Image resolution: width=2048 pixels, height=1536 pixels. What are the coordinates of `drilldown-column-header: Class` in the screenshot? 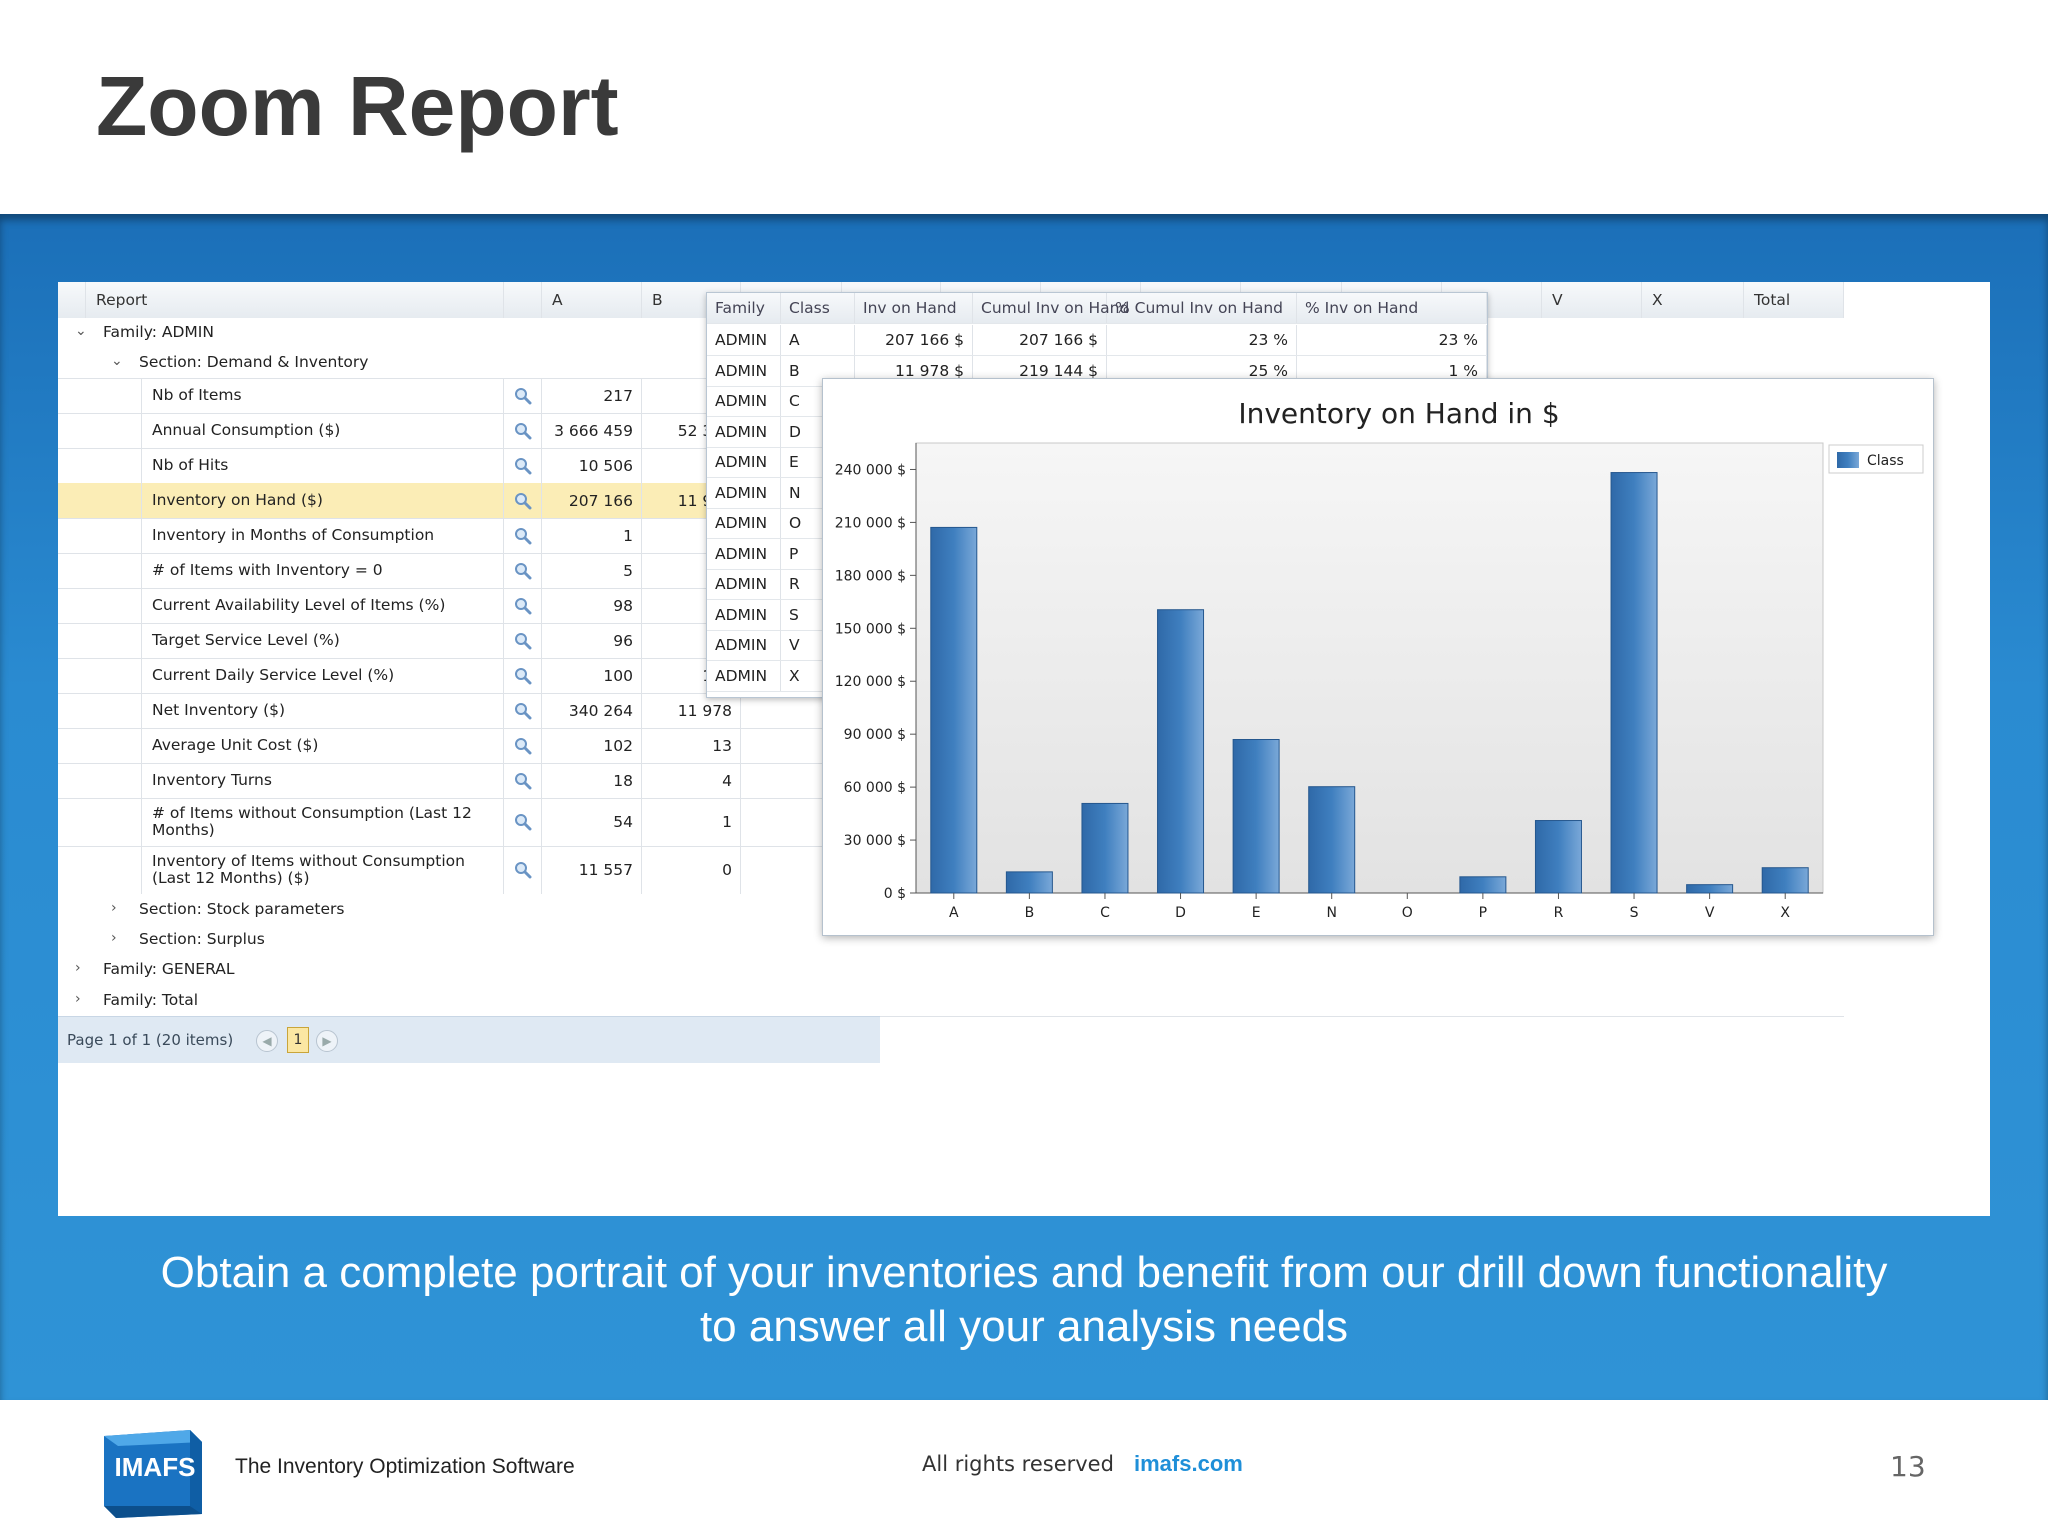 It's located at (818, 308).